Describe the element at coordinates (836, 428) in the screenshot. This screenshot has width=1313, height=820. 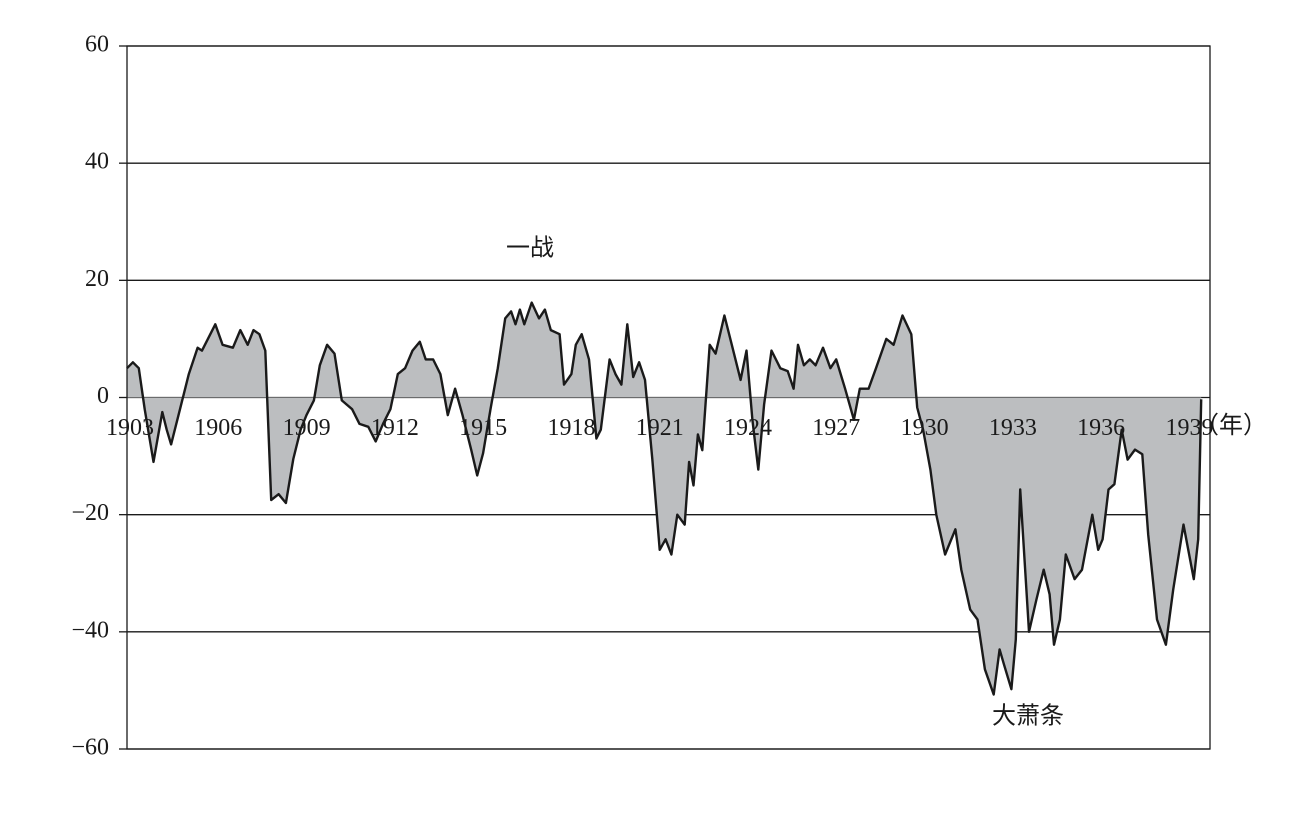
I see `x-tick-label: 1927` at that location.